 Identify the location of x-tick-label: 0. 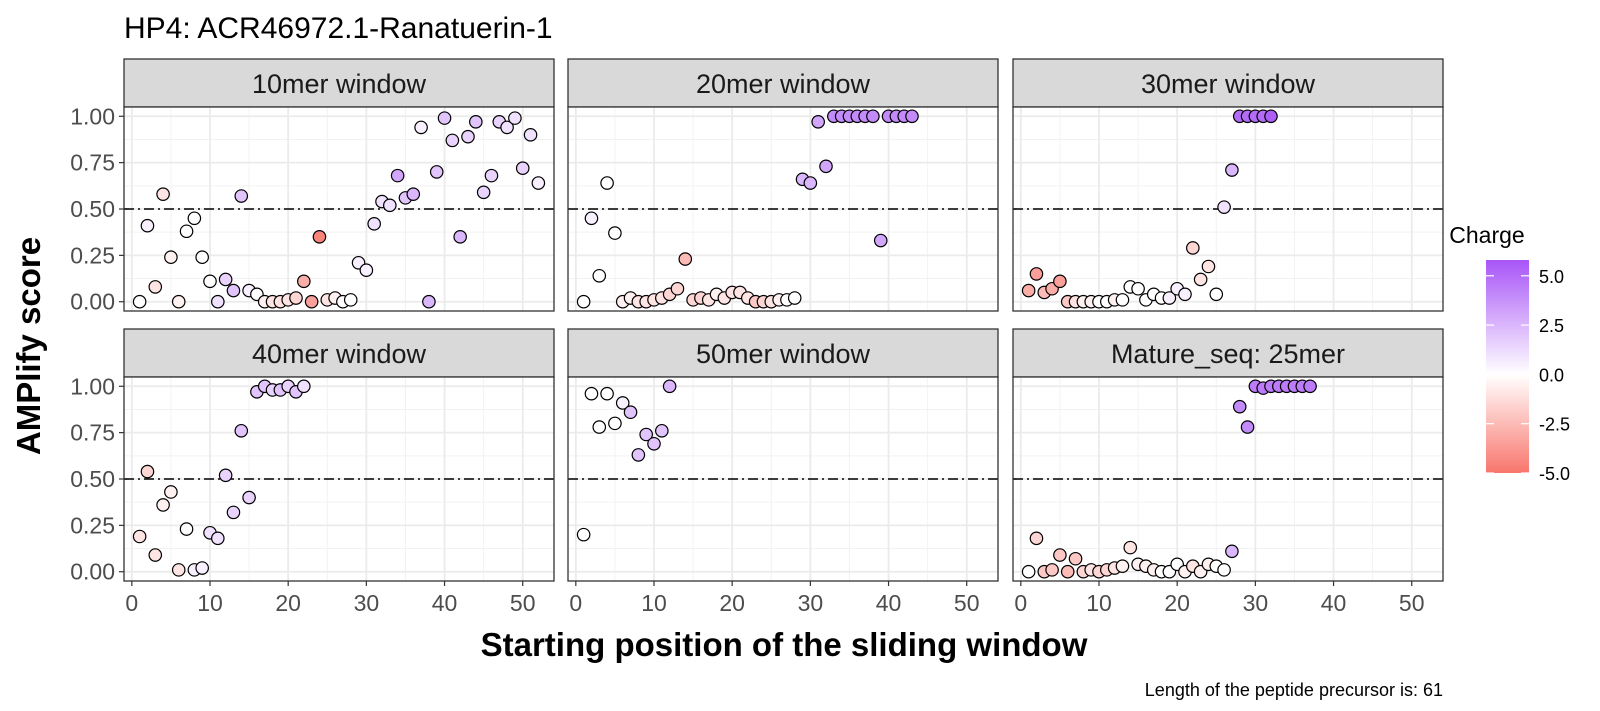
(575, 603).